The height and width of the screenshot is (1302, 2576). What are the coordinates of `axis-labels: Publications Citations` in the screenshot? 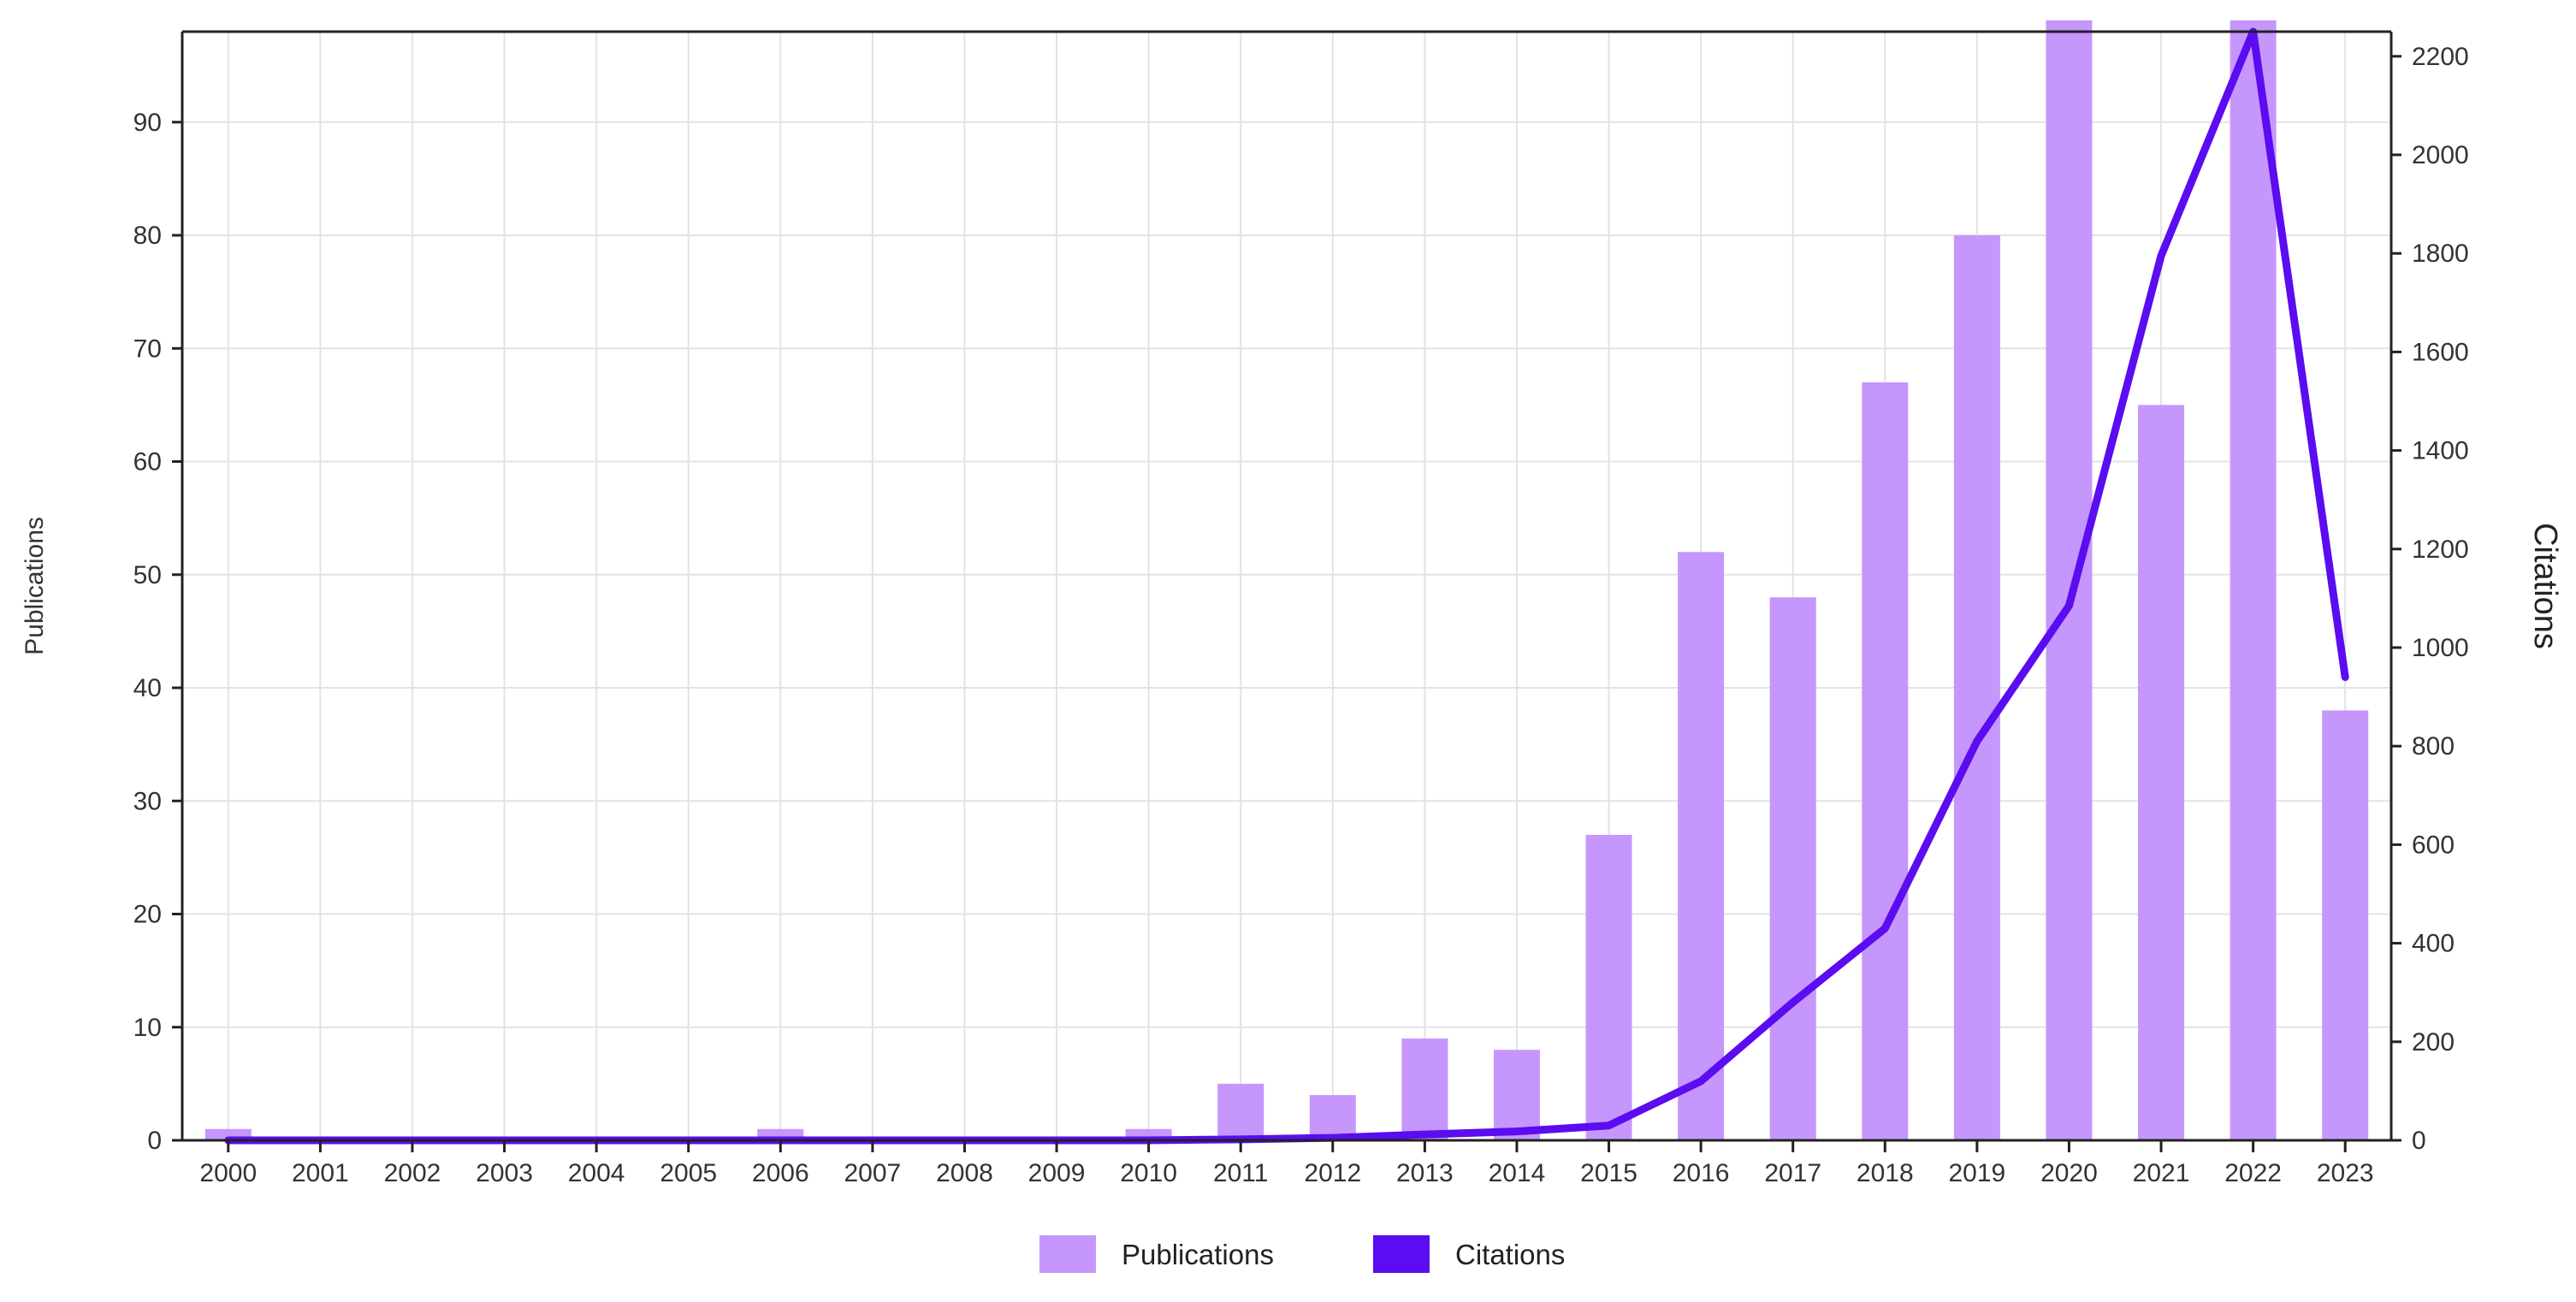 It's located at (1292, 586).